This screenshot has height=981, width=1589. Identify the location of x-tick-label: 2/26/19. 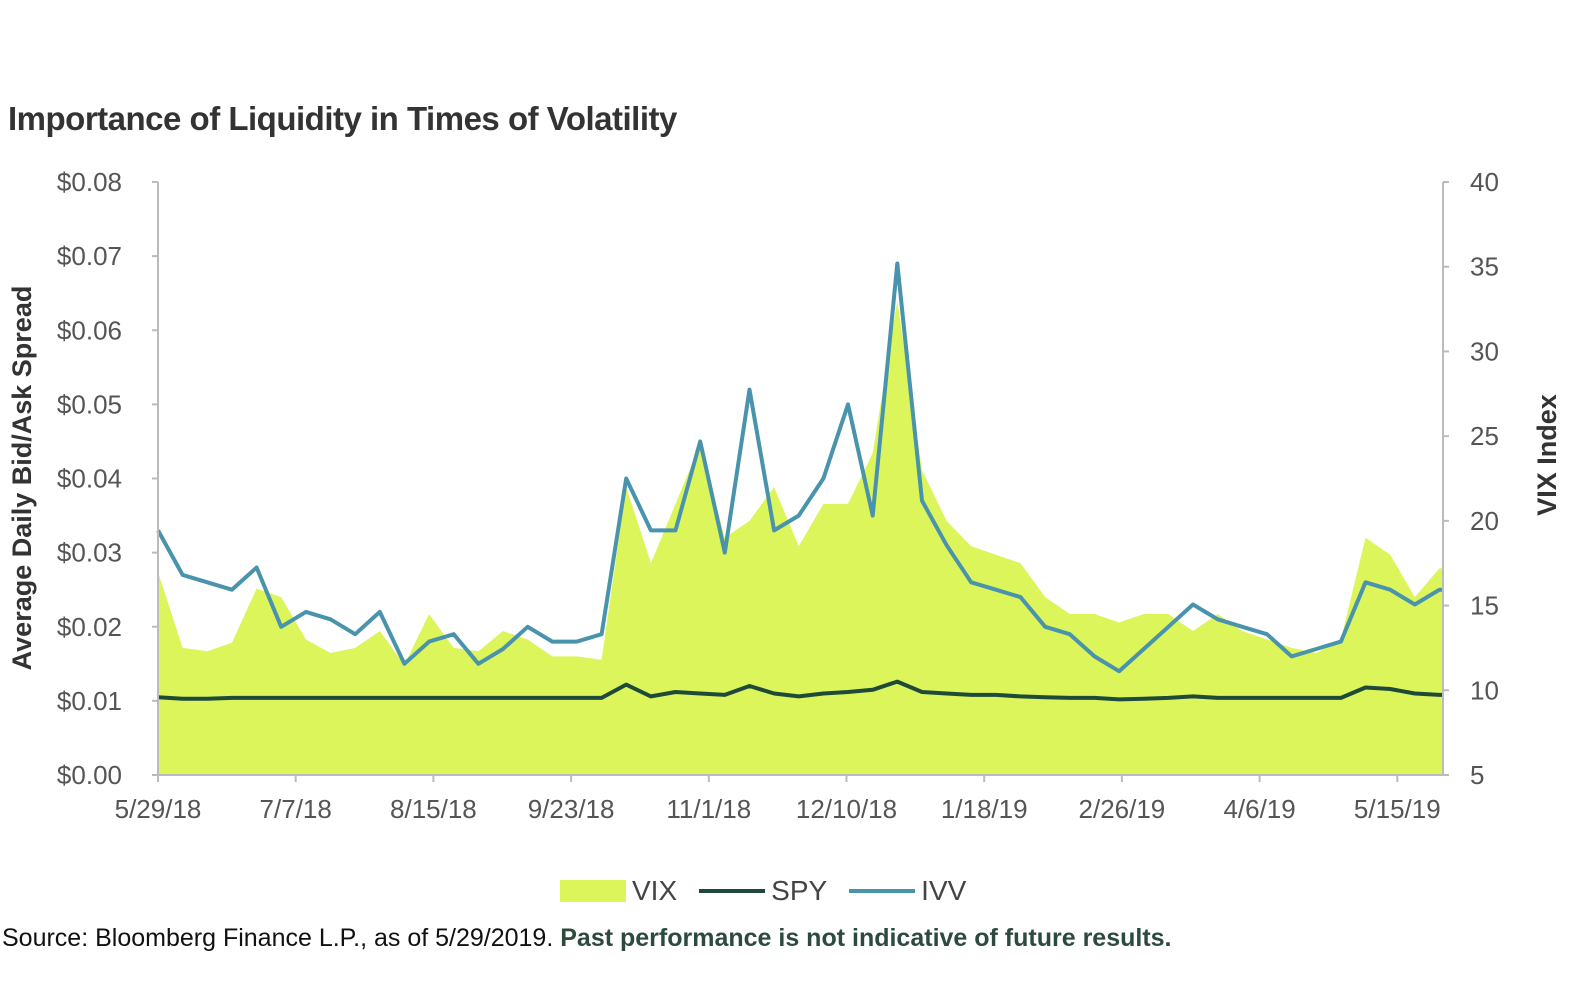
(1122, 809).